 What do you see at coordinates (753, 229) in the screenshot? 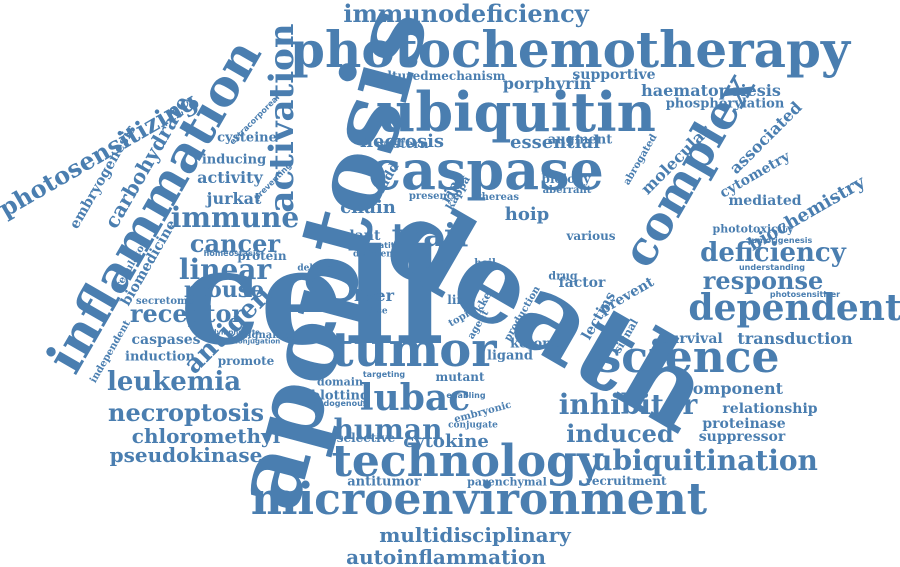
I see `word-phototoxicity: phototoxicity` at bounding box center [753, 229].